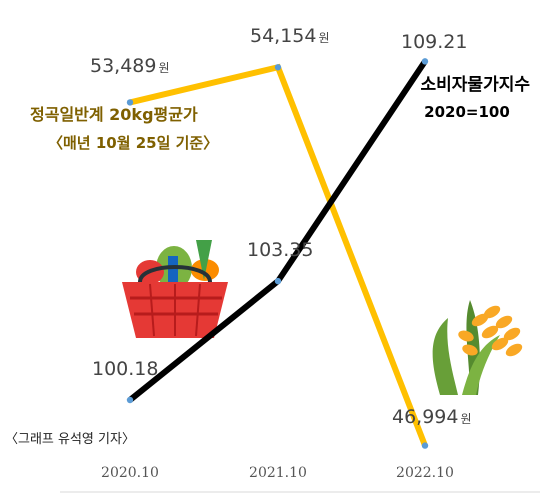 This screenshot has height=500, width=550. What do you see at coordinates (133, 143) in the screenshot?
I see `rice-legend-note: 〈매년 10월 25일 기준〉` at bounding box center [133, 143].